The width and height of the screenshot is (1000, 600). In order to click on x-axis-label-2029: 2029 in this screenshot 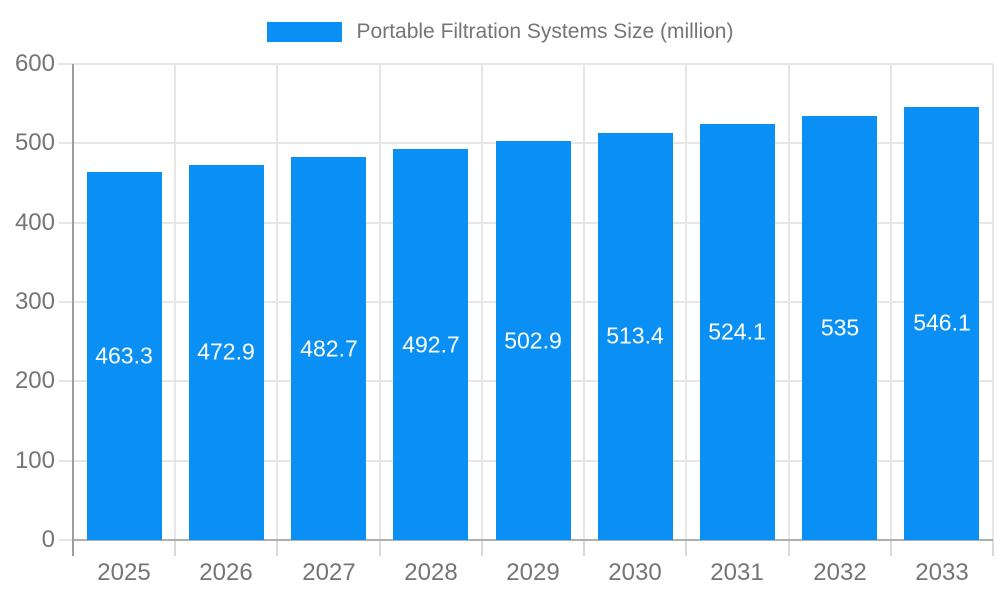, I will do `click(533, 572)`.